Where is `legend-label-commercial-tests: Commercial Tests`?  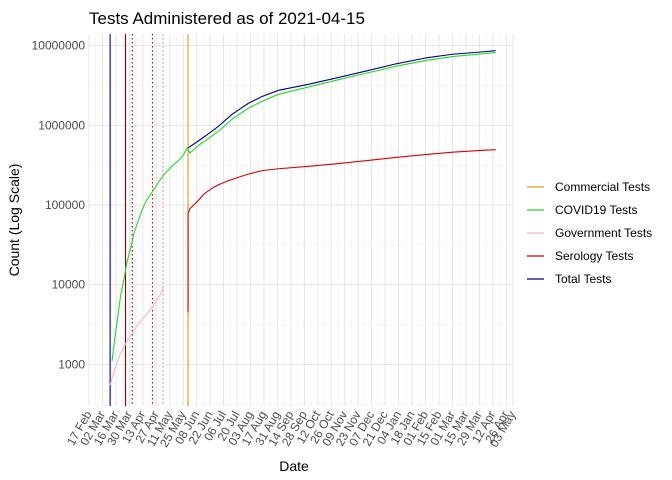 legend-label-commercial-tests: Commercial Tests is located at coordinates (602, 187).